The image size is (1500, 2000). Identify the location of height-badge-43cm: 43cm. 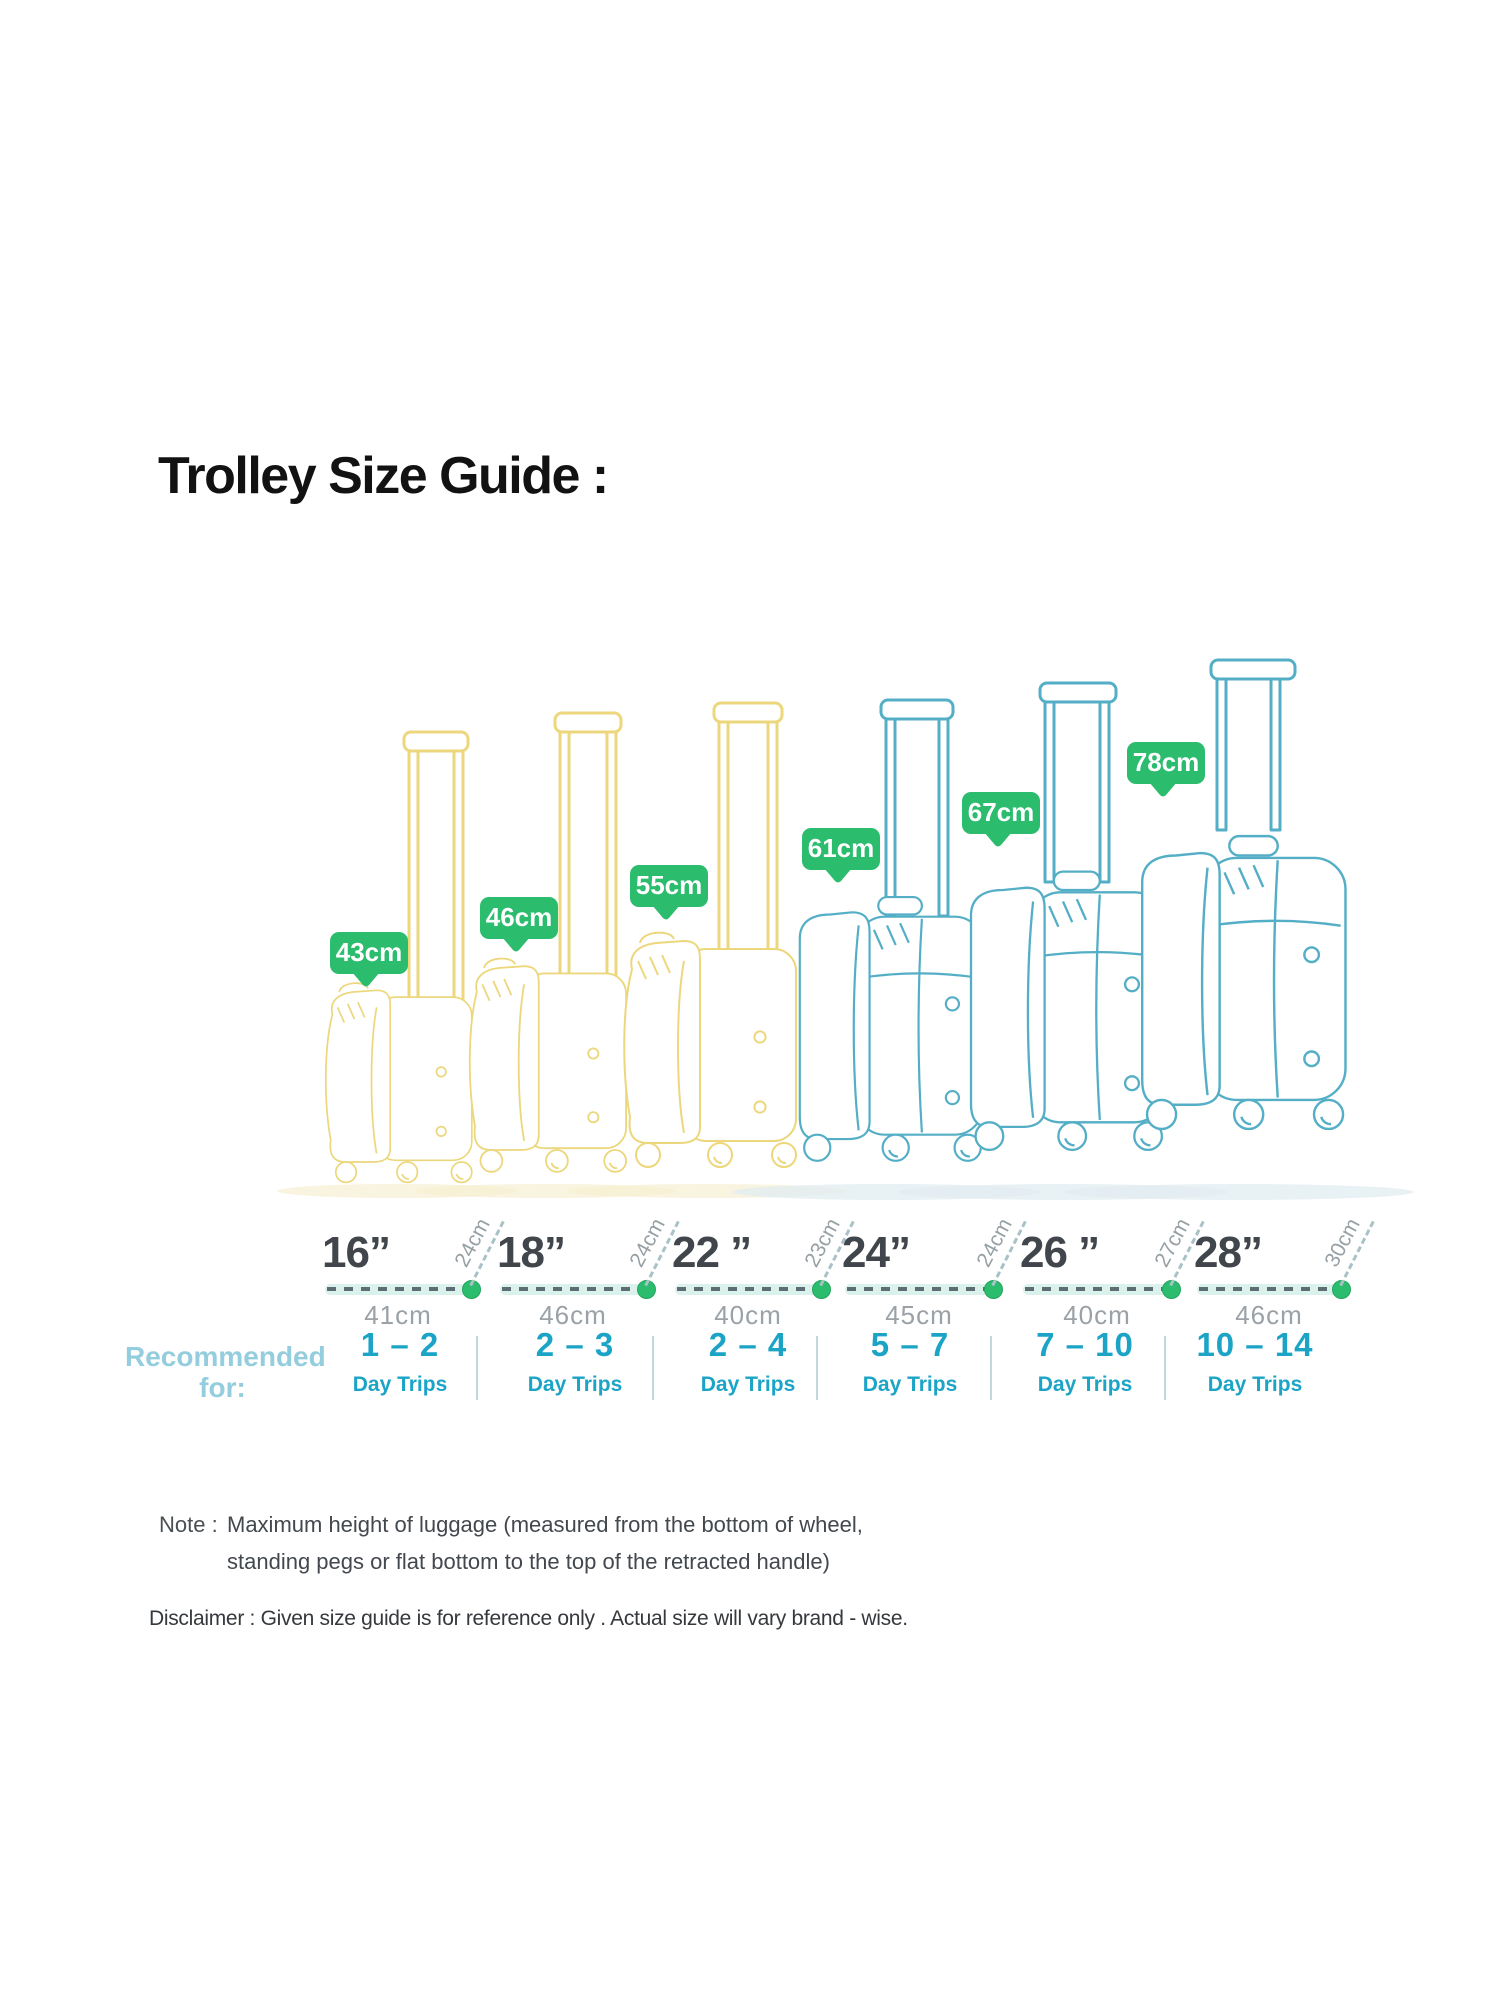
(369, 959).